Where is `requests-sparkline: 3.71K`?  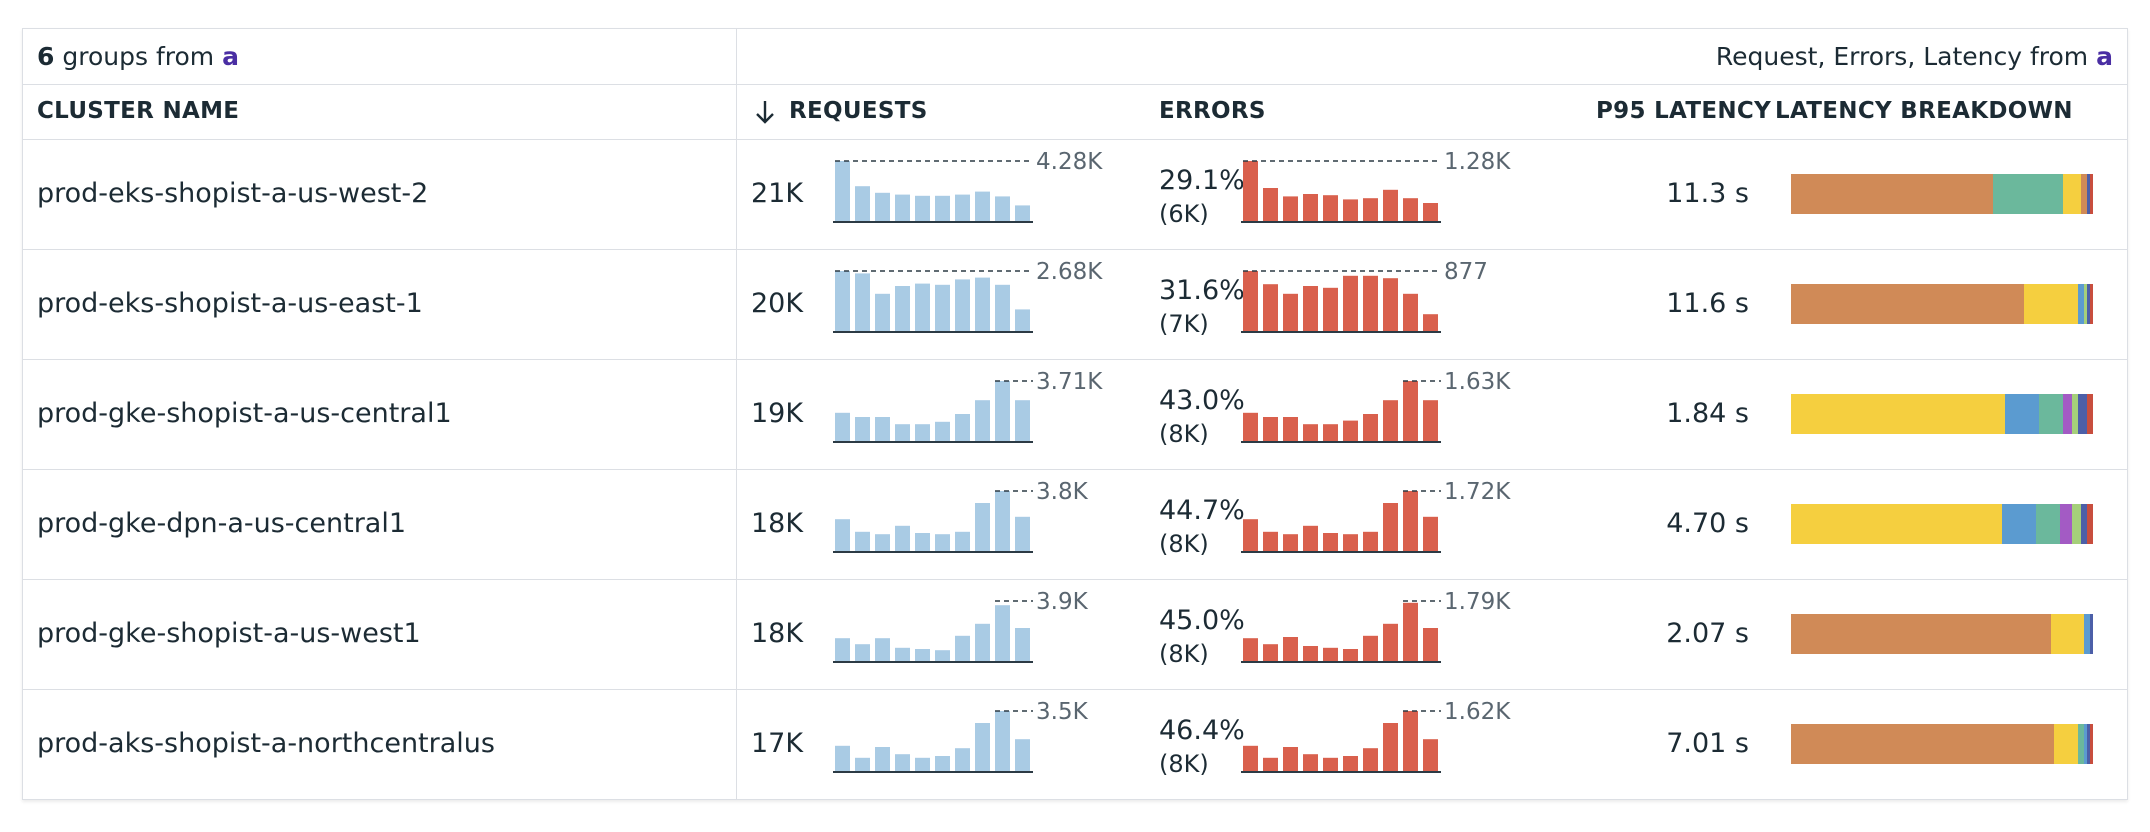
requests-sparkline: 3.71K is located at coordinates (973, 408).